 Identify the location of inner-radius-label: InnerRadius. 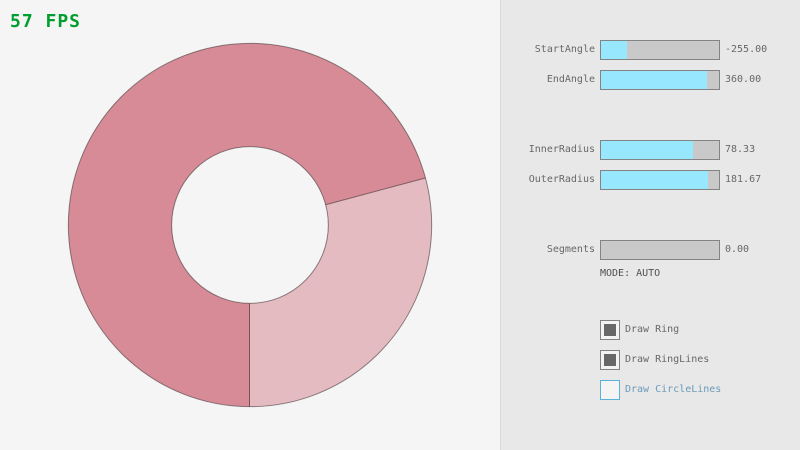
(561, 149).